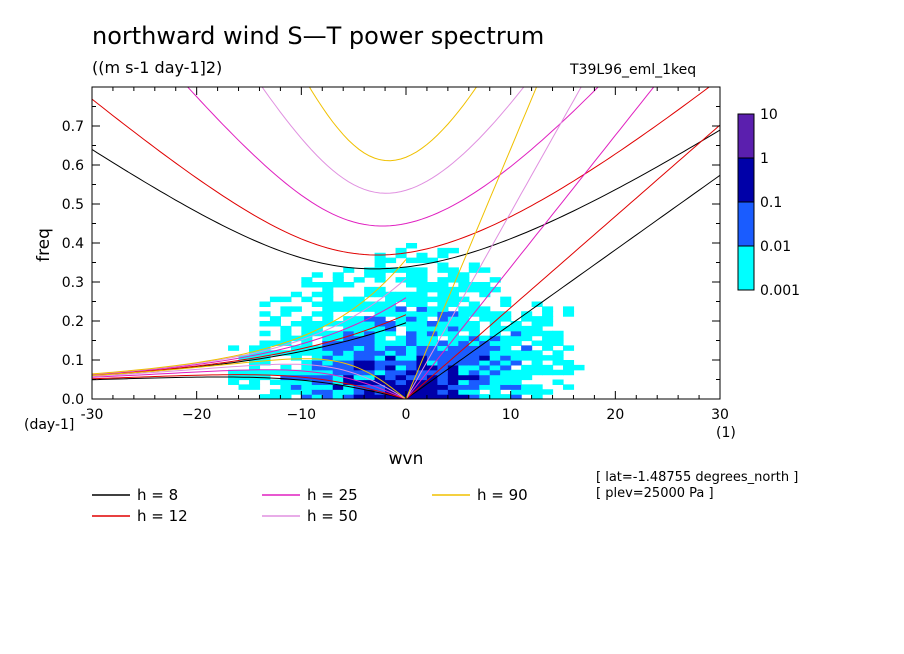  Describe the element at coordinates (162, 516) in the screenshot. I see `legend-label: h = 12` at that location.